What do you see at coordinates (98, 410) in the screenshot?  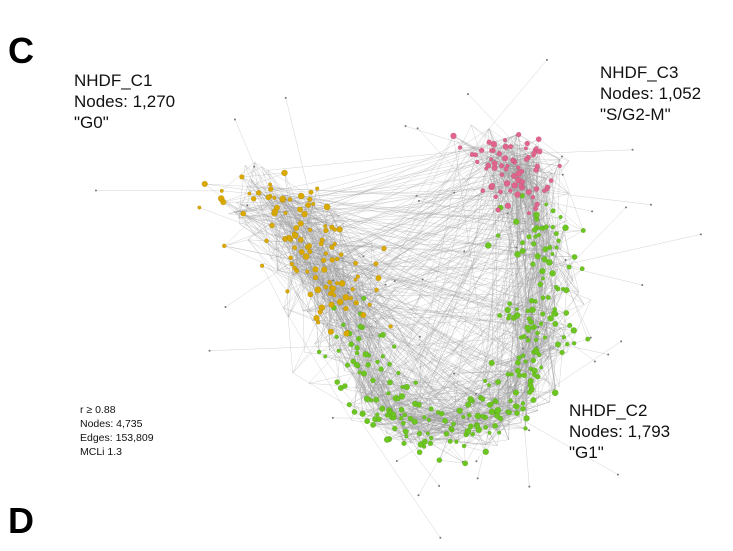 I see `stat: r ≥ 0.88` at bounding box center [98, 410].